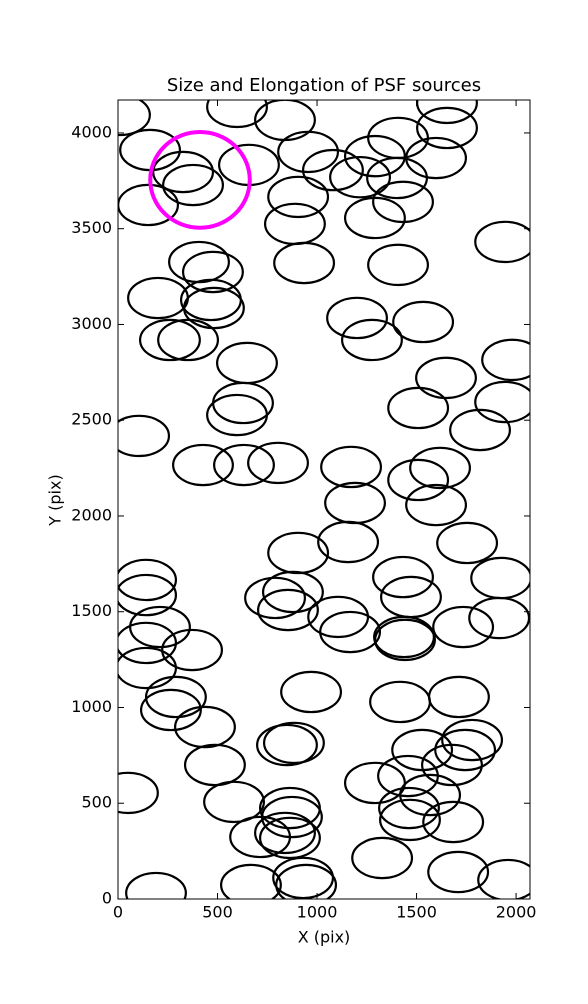 Image resolution: width=588 pixels, height=1004 pixels. I want to click on y-tick-label: 1500, so click(91, 610).